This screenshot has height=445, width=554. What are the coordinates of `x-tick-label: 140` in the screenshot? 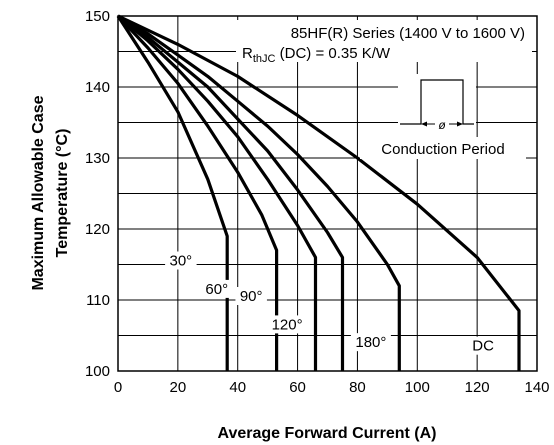 It's located at (536, 387).